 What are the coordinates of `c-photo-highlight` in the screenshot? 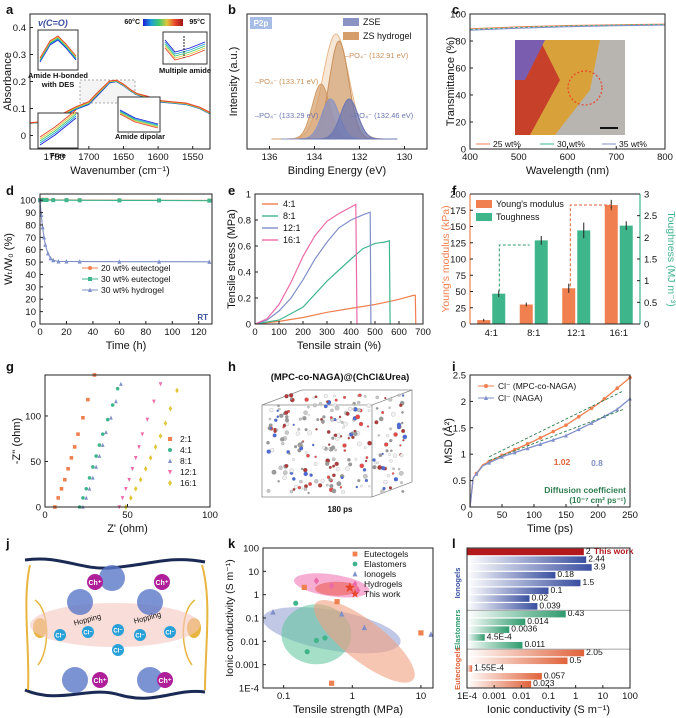 It's located at (585, 88).